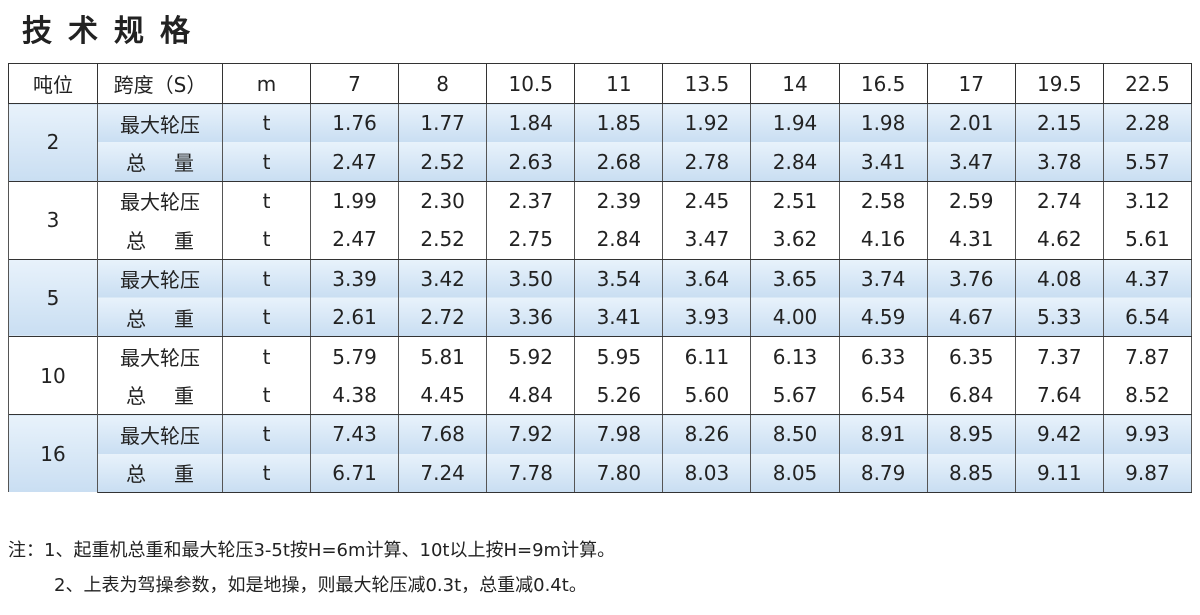 Image resolution: width=1200 pixels, height=615 pixels. I want to click on value-cell: 2.74, so click(1059, 200).